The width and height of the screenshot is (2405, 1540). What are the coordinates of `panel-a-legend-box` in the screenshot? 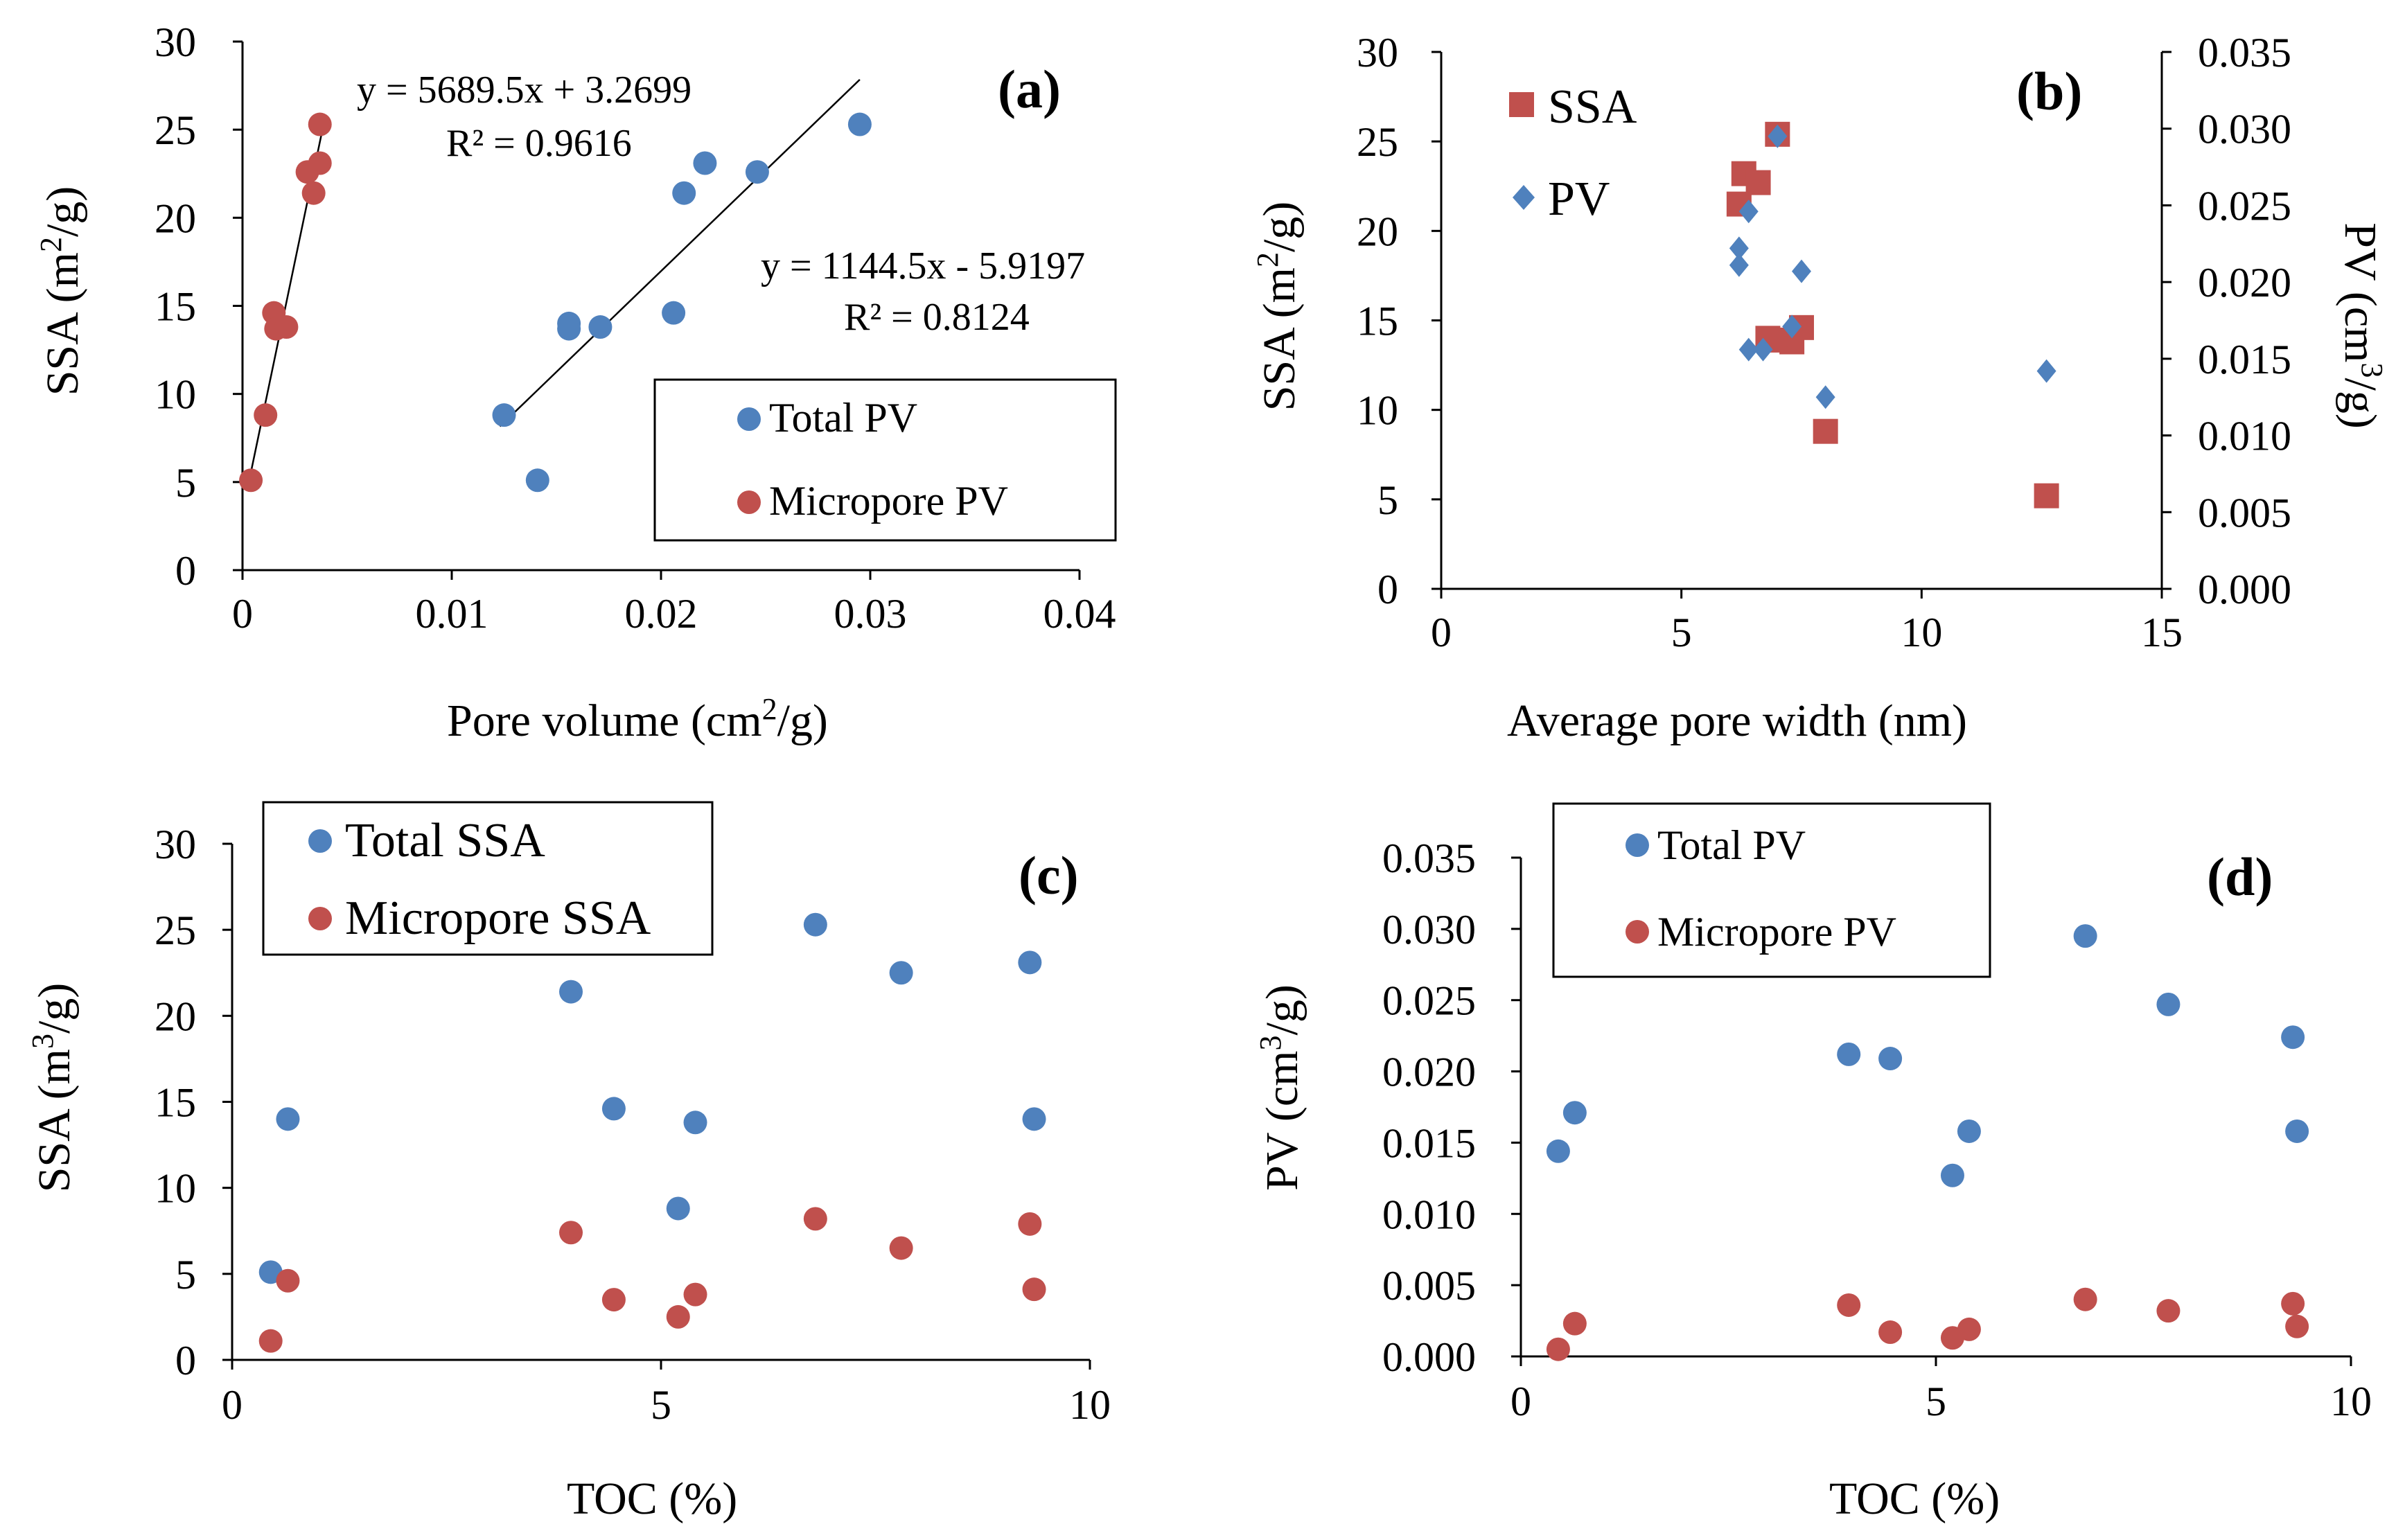 It's located at (885, 460).